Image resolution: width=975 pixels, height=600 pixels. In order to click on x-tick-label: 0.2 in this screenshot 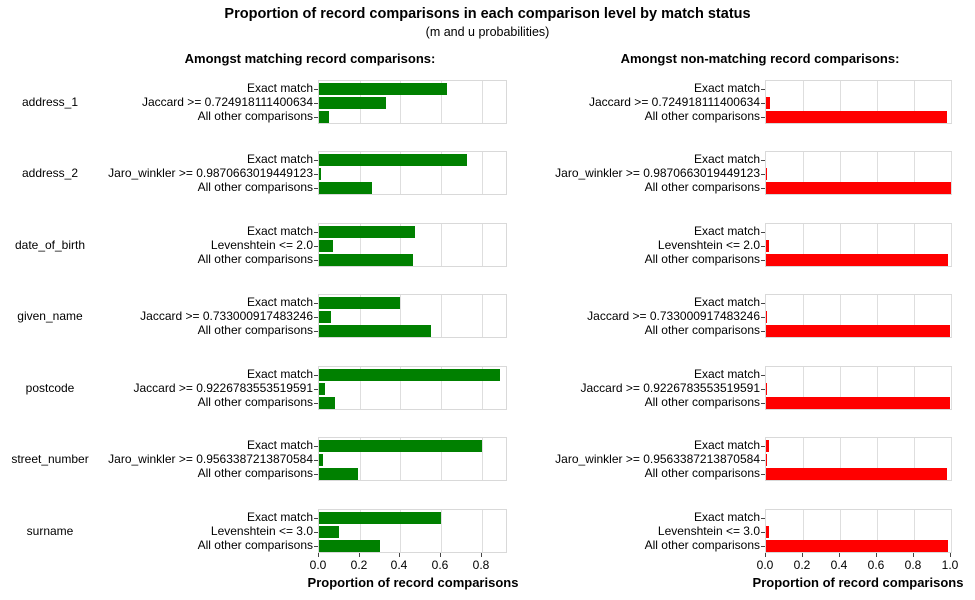, I will do `click(802, 565)`.